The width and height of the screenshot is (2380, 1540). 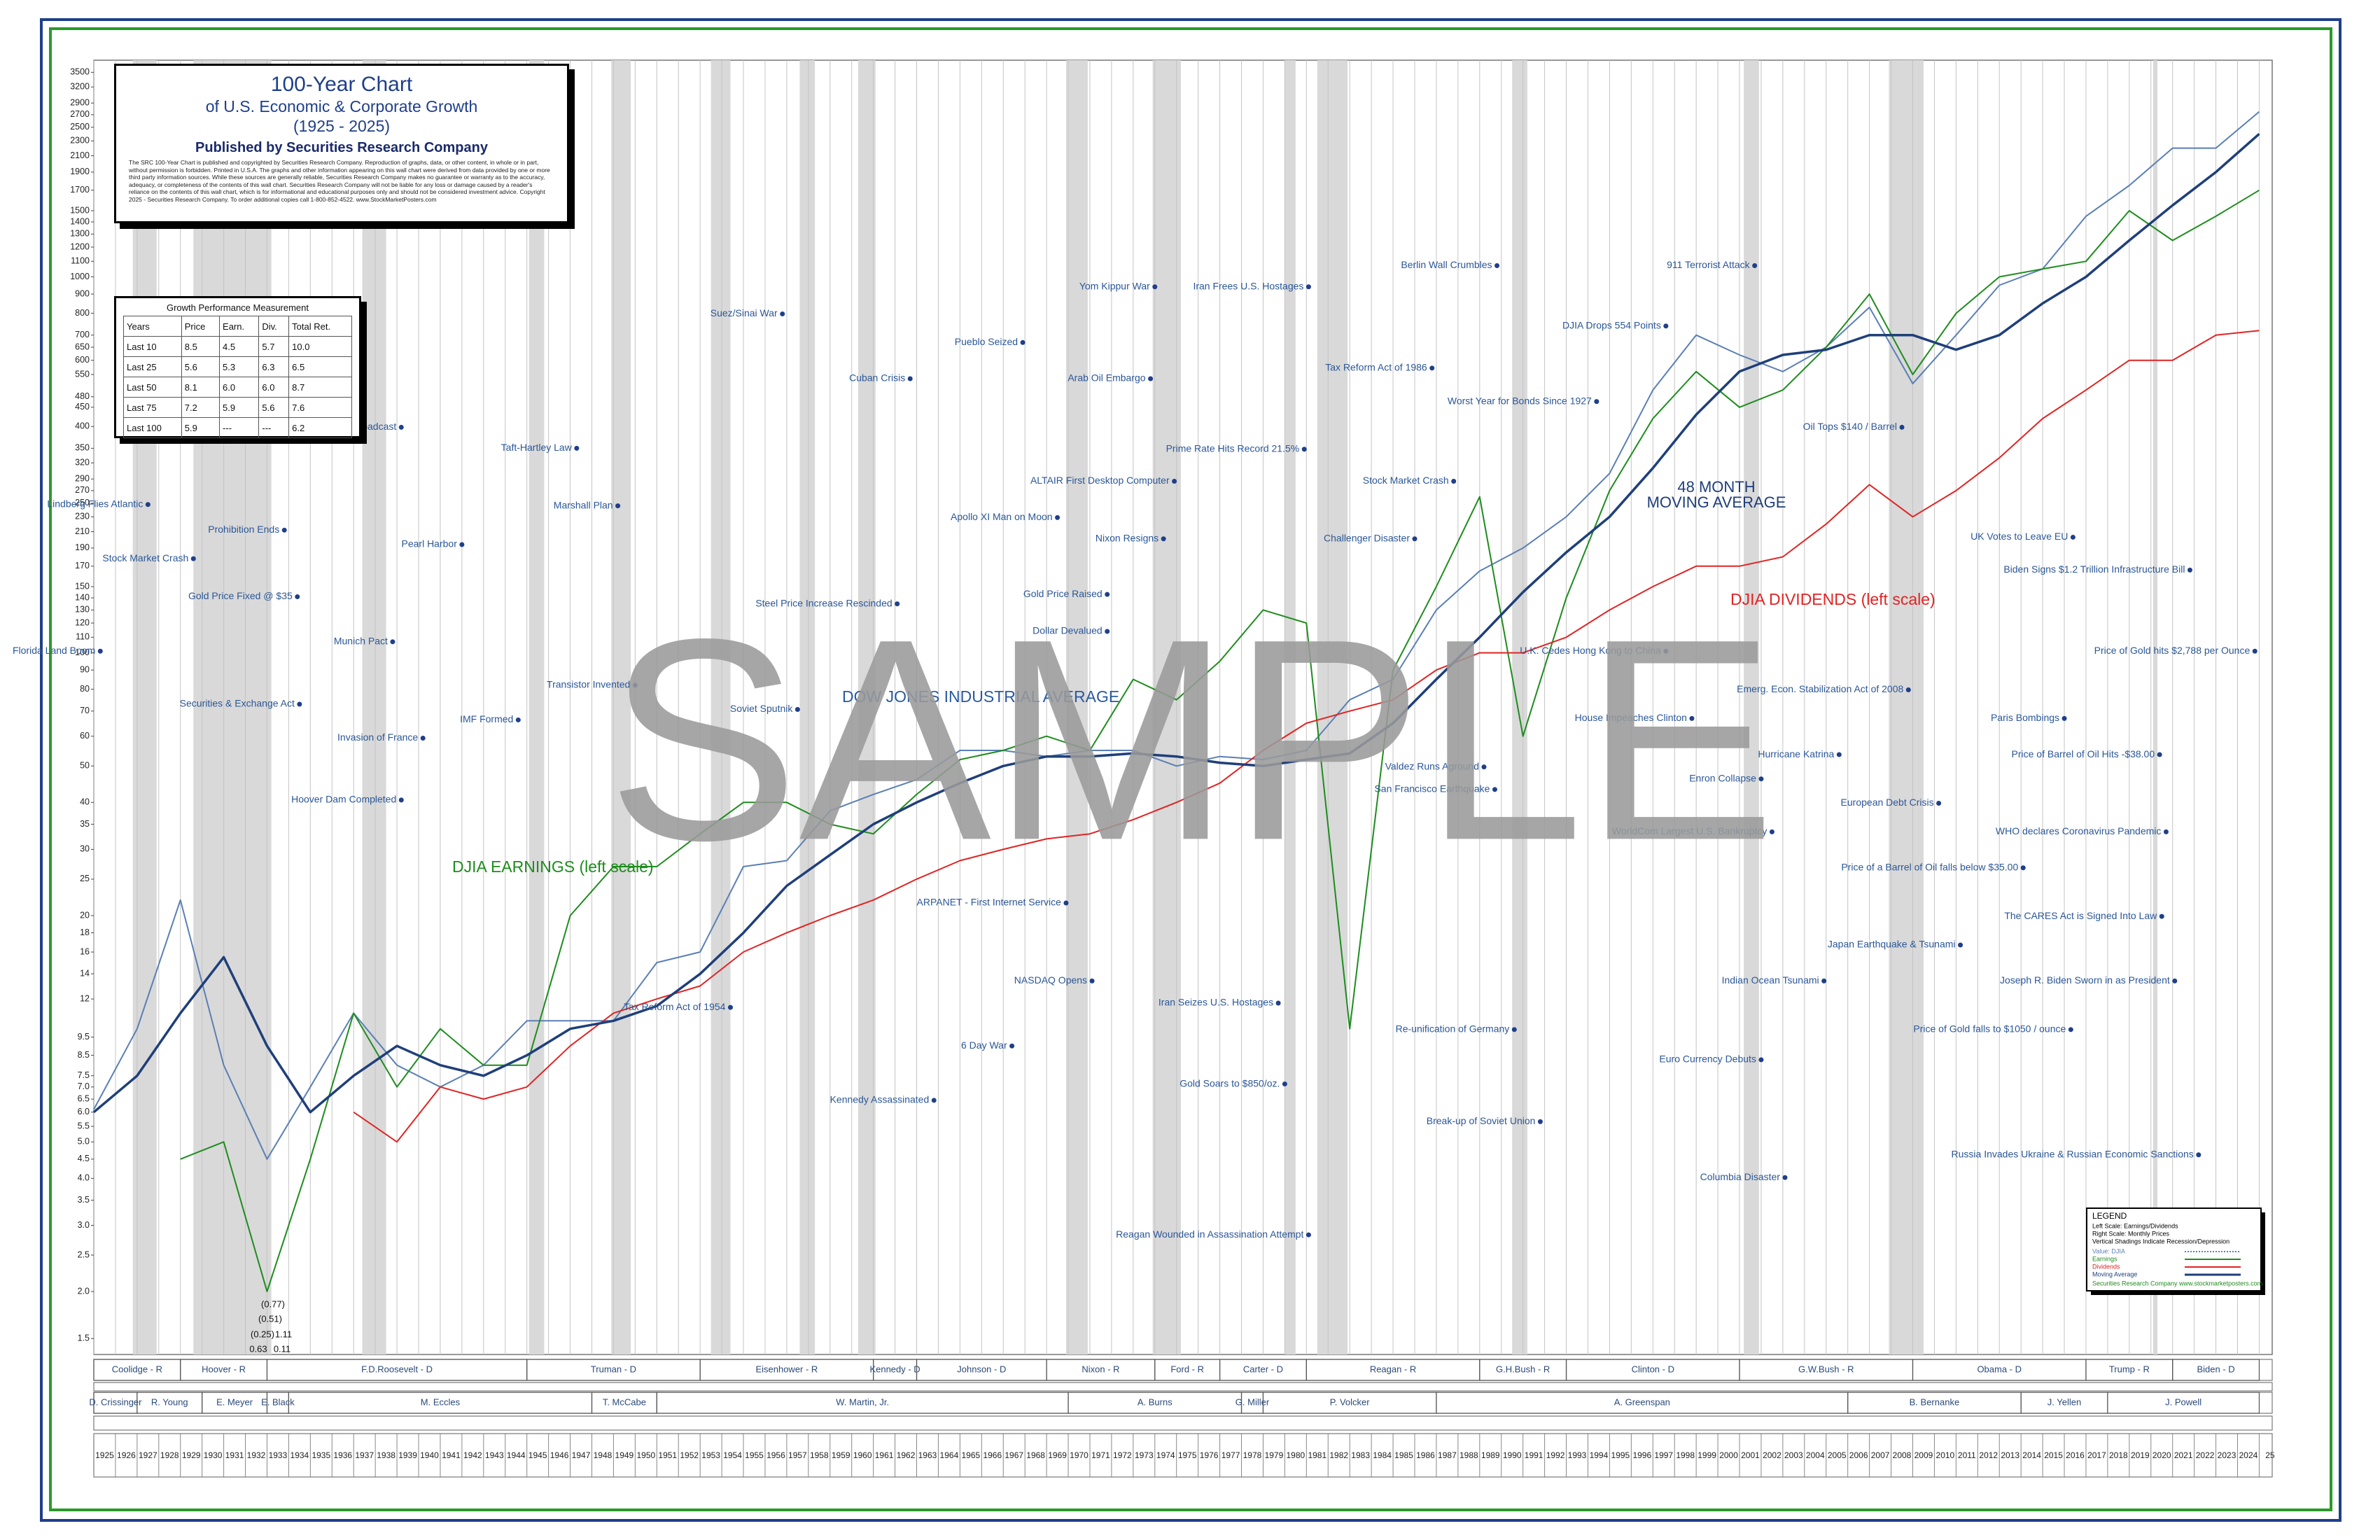 I want to click on event-label: Hurricane Katrina, so click(x=1796, y=754).